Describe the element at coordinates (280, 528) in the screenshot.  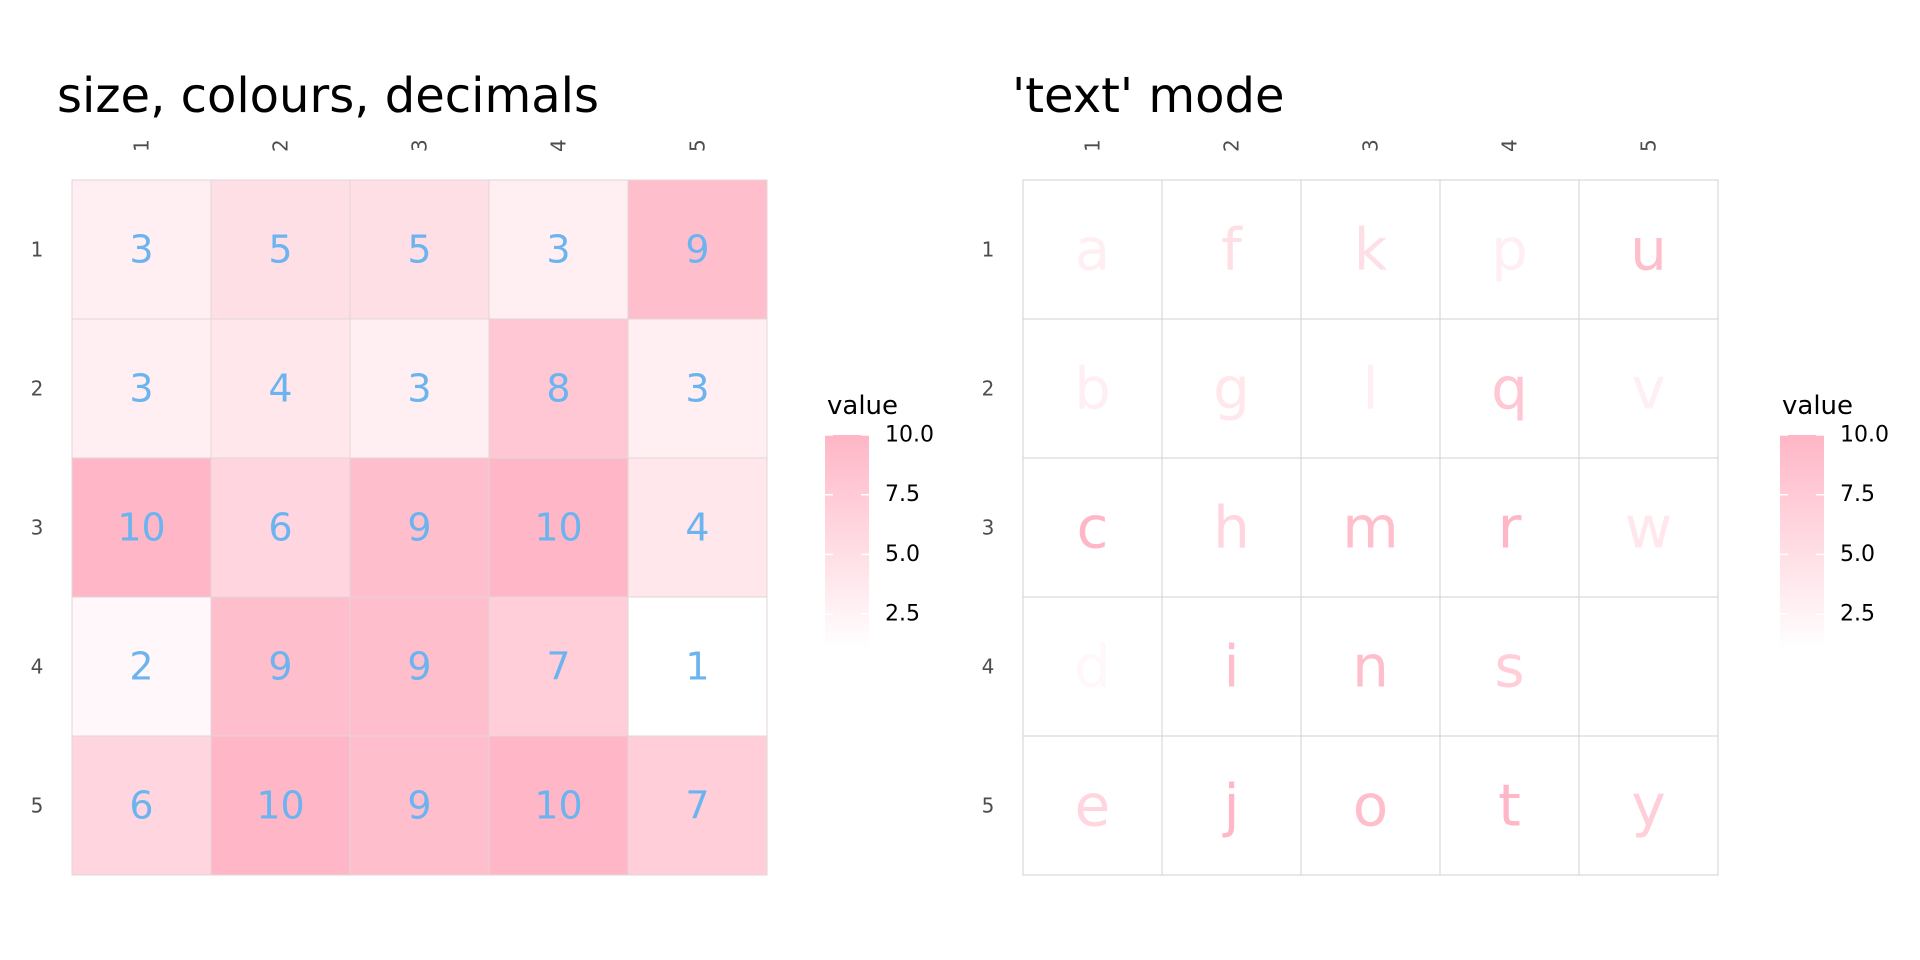
I see `cell-label: 6` at that location.